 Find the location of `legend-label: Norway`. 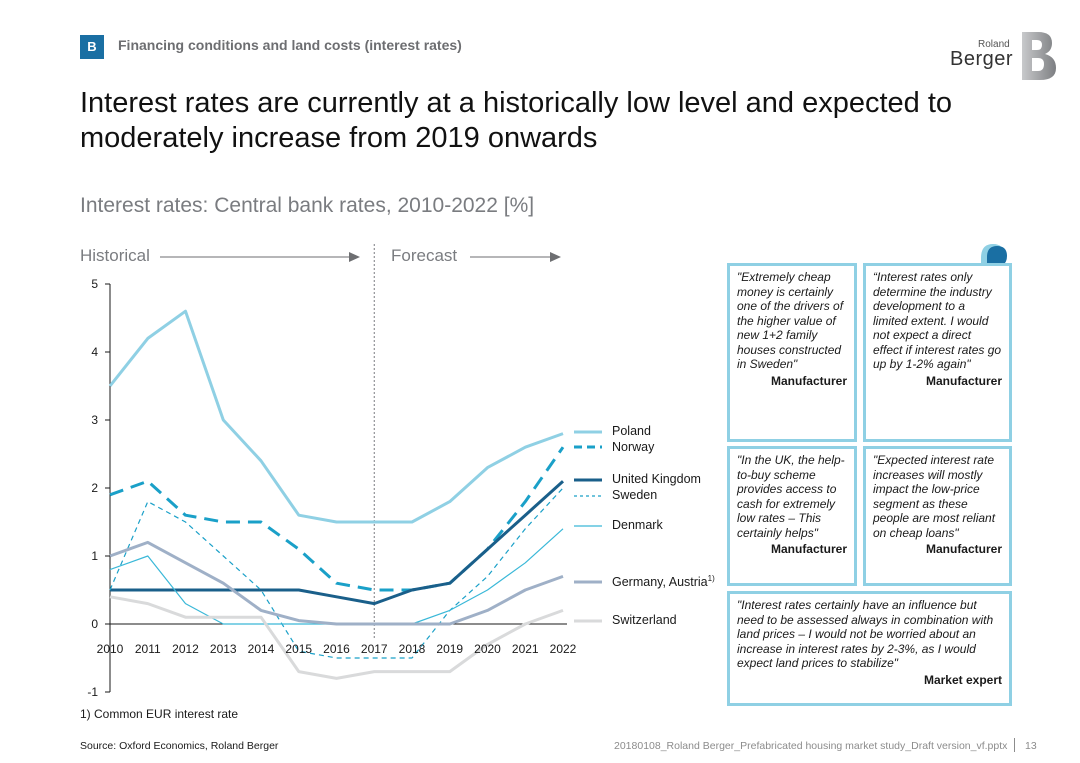

legend-label: Norway is located at coordinates (633, 447).